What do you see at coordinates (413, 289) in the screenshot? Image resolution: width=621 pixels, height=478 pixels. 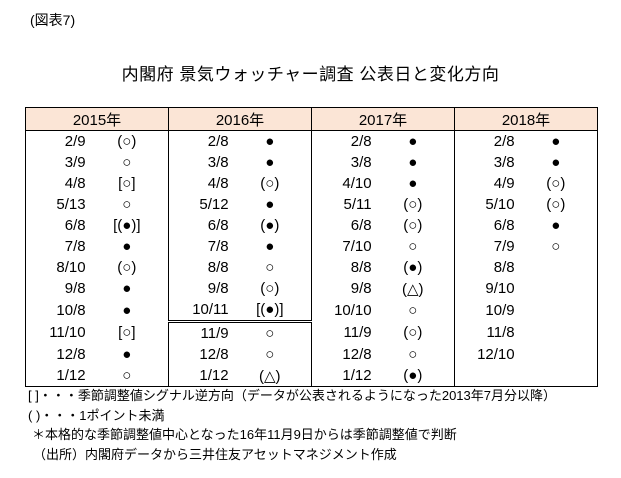 I see `direction-mark: (△)` at bounding box center [413, 289].